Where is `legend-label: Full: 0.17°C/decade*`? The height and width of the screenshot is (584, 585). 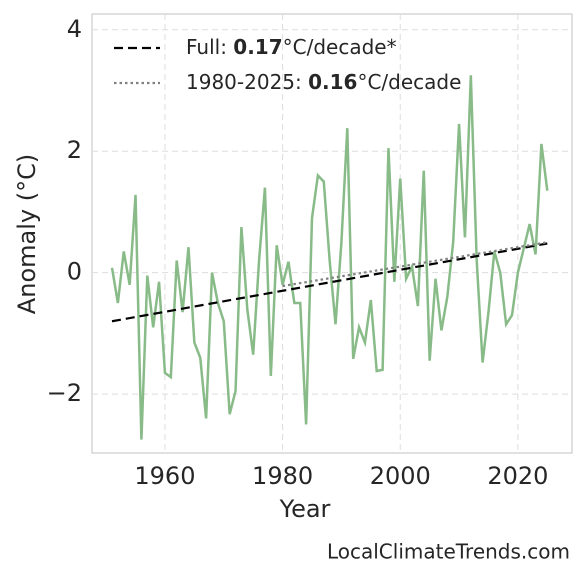
legend-label: Full: 0.17°C/decade* is located at coordinates (291, 47).